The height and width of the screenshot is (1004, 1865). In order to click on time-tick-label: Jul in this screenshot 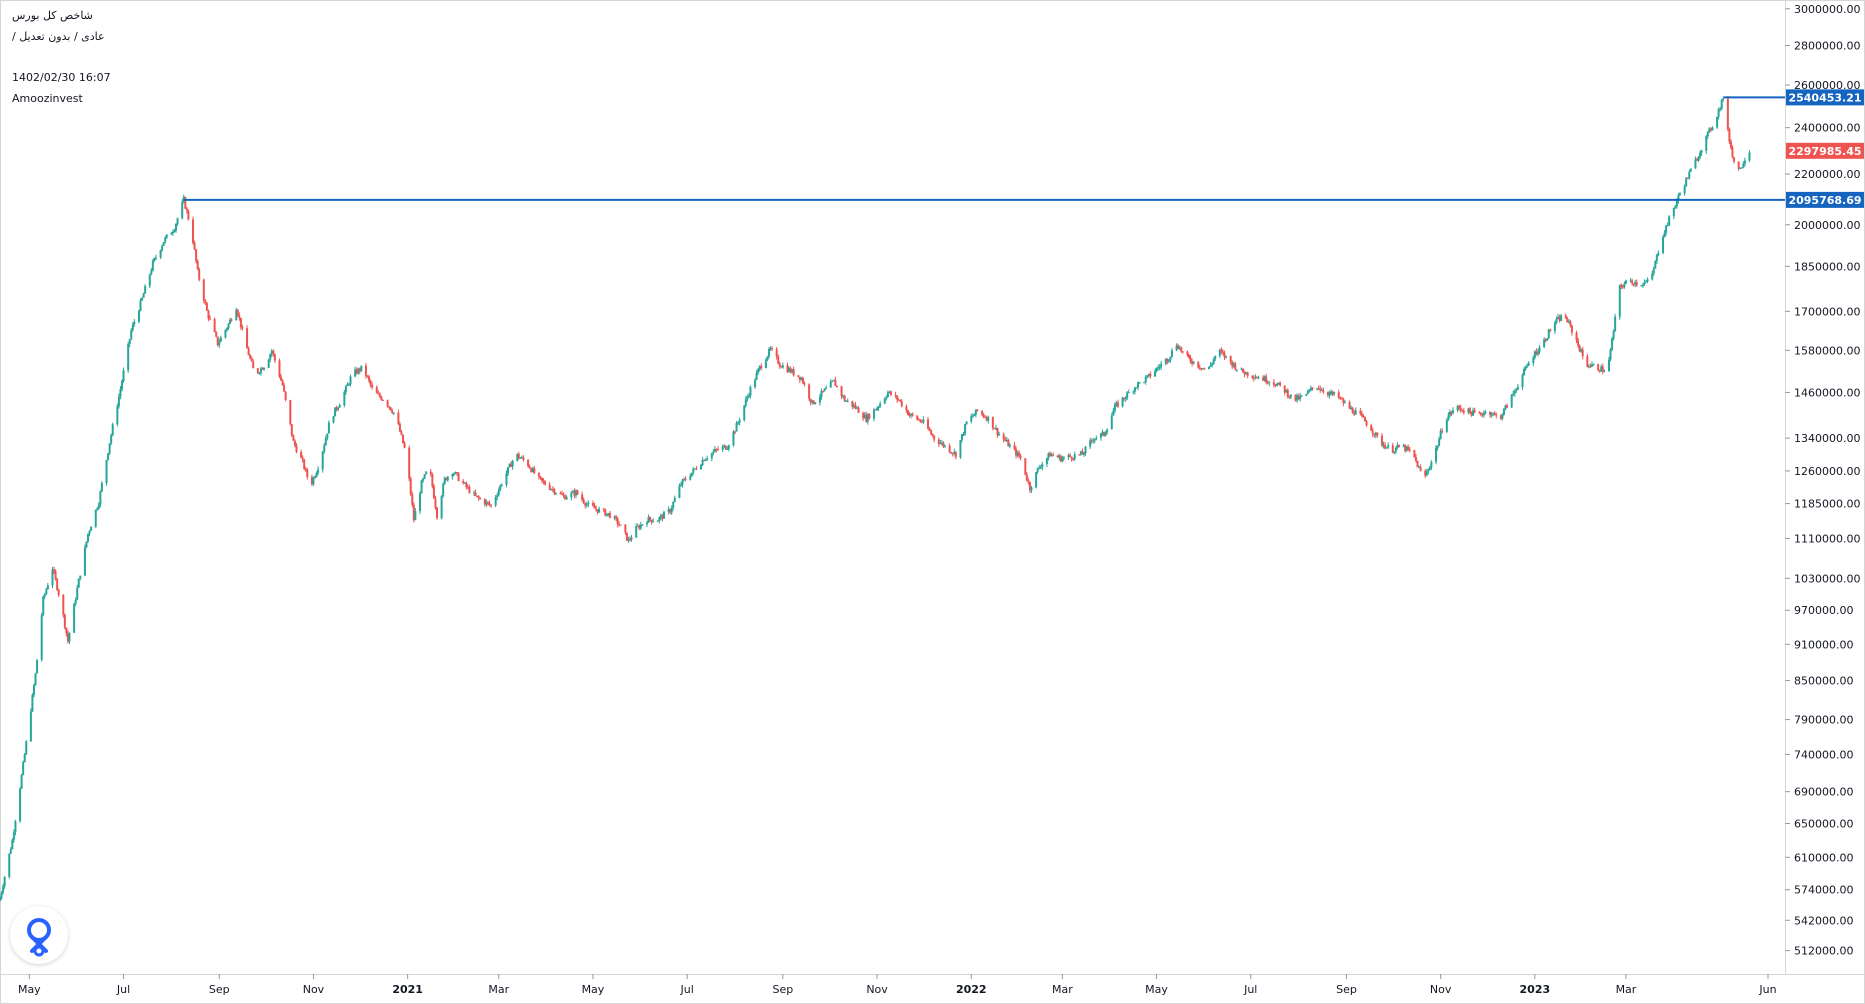, I will do `click(1250, 989)`.